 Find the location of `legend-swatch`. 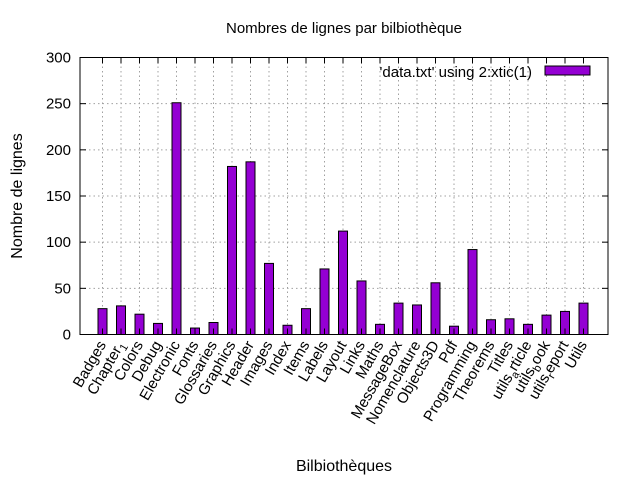

legend-swatch is located at coordinates (567, 70).